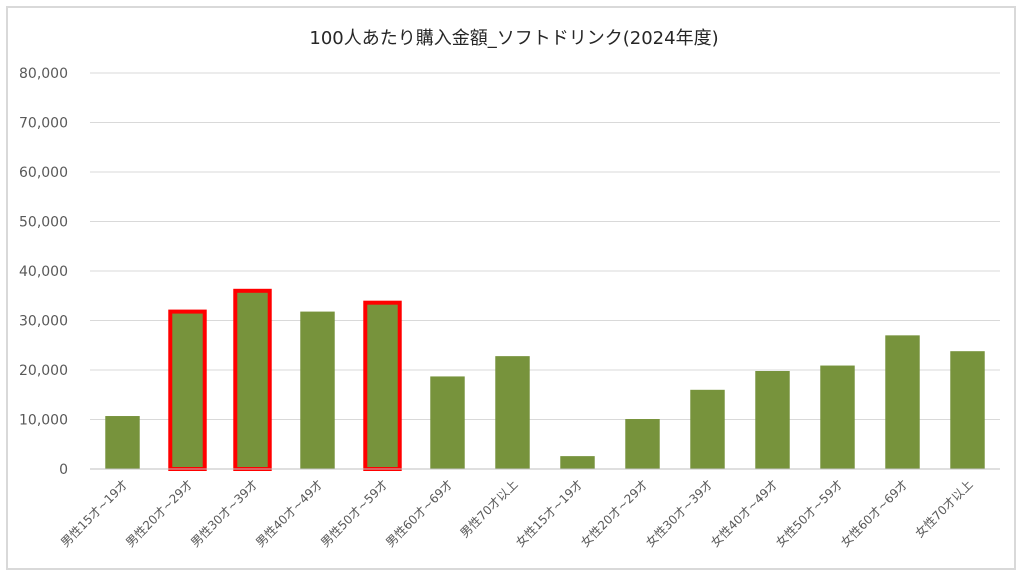 The height and width of the screenshot is (578, 1024). Describe the element at coordinates (613, 513) in the screenshot. I see `x-tick-label: 女性20才~29才` at that location.